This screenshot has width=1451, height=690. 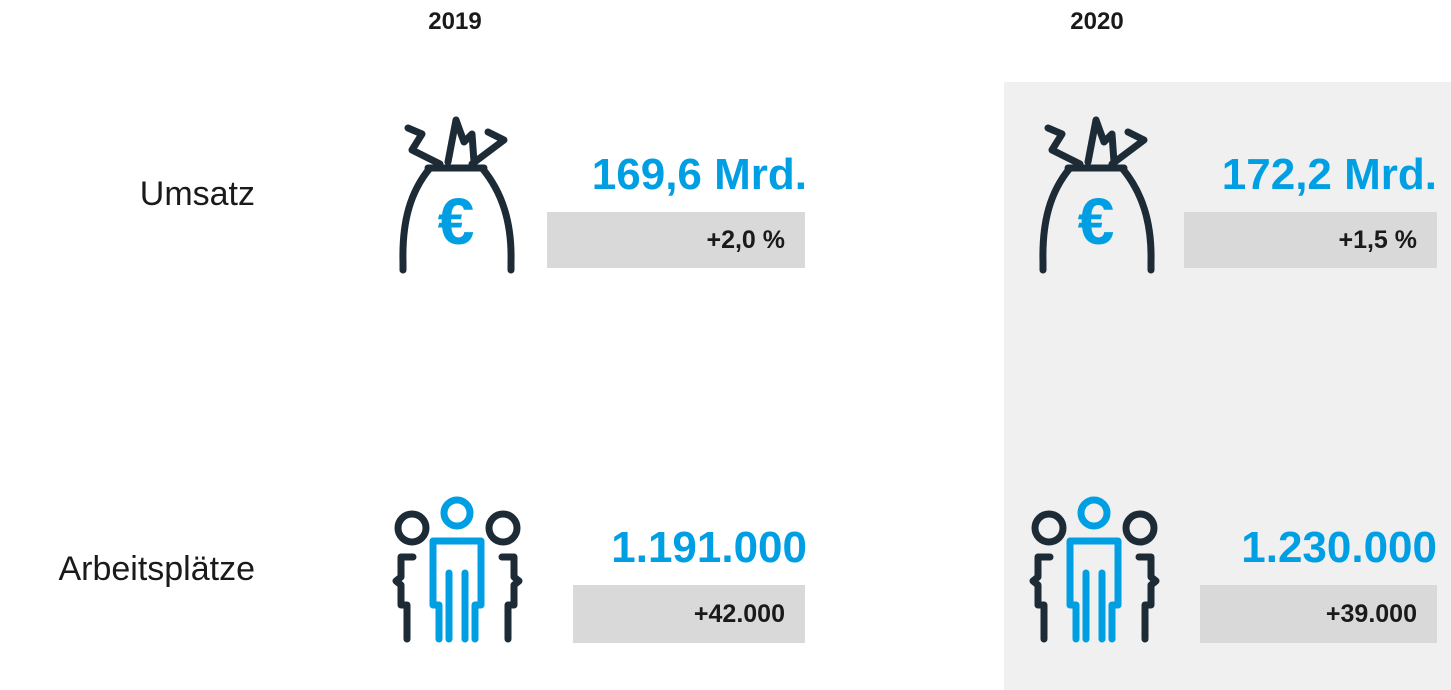 I want to click on change: +1,5 %, so click(x=1310, y=240).